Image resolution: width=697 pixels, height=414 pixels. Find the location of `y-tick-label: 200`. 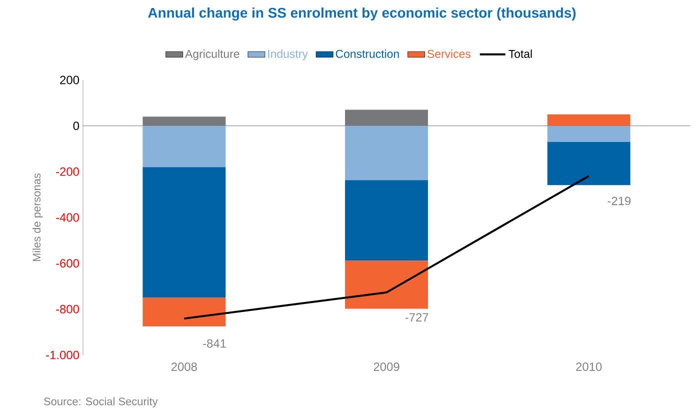

y-tick-label: 200 is located at coordinates (70, 80).